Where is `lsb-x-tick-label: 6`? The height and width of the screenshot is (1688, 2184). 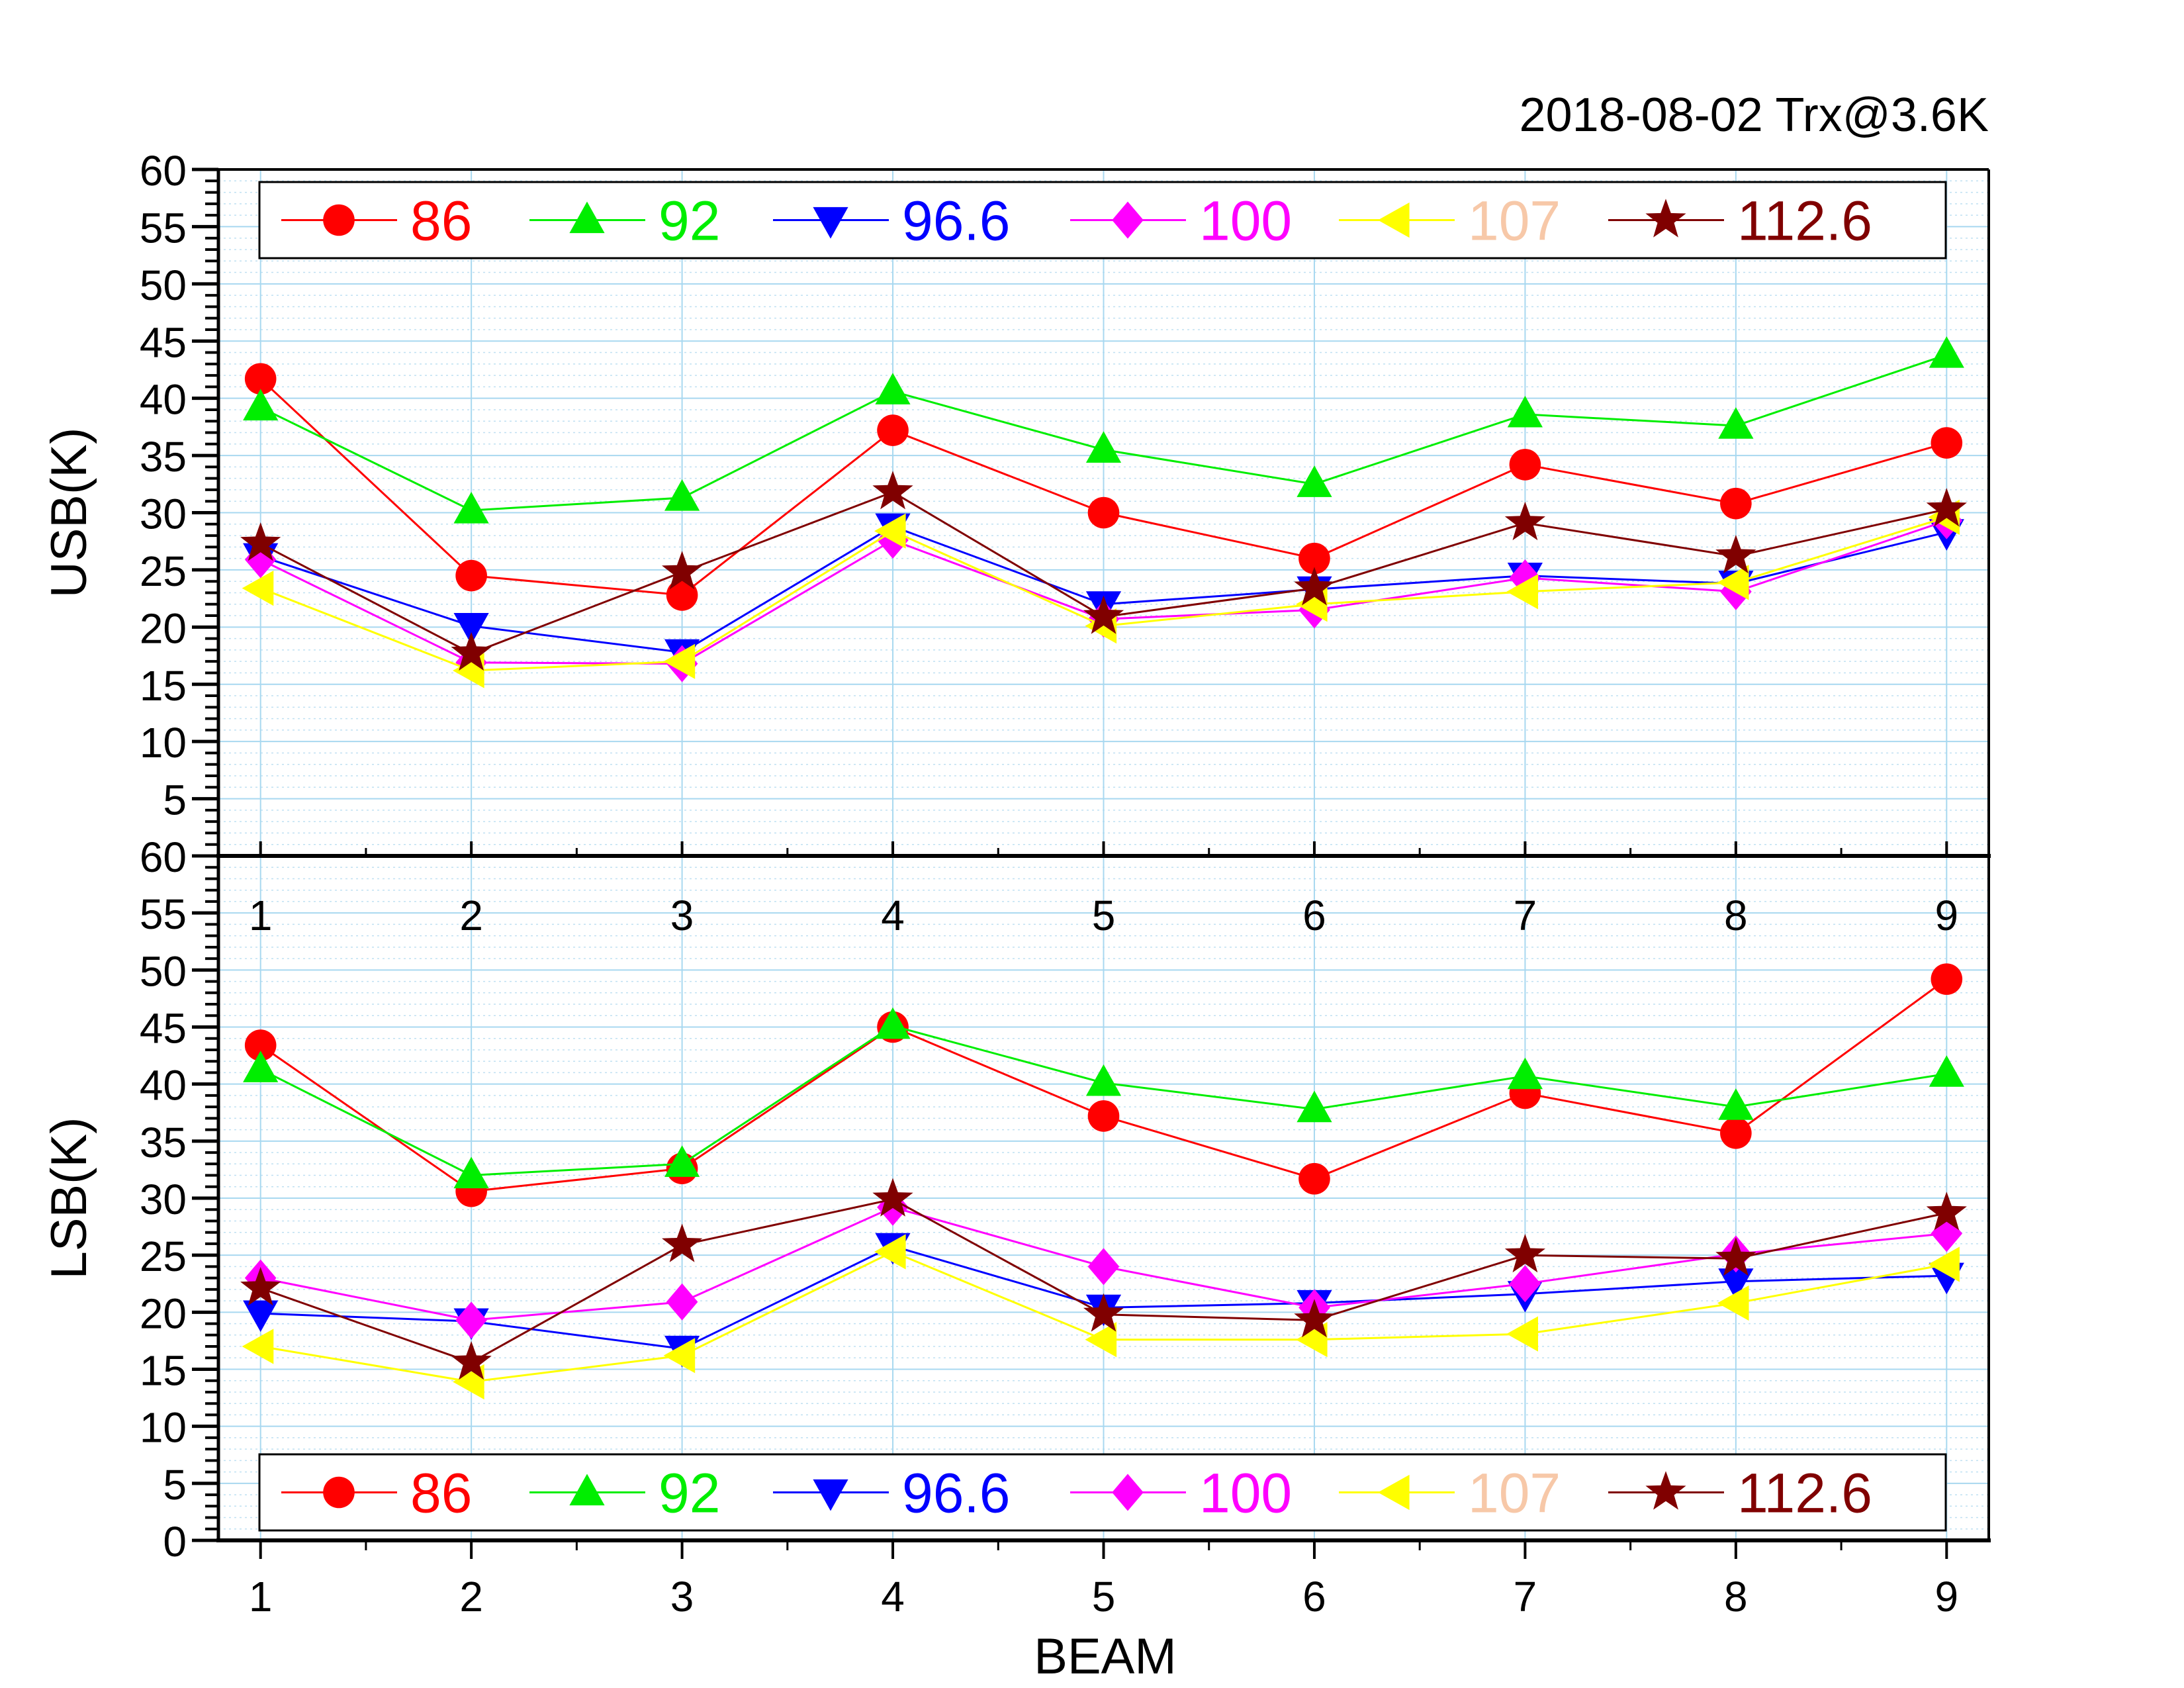
lsb-x-tick-label: 6 is located at coordinates (1314, 1596).